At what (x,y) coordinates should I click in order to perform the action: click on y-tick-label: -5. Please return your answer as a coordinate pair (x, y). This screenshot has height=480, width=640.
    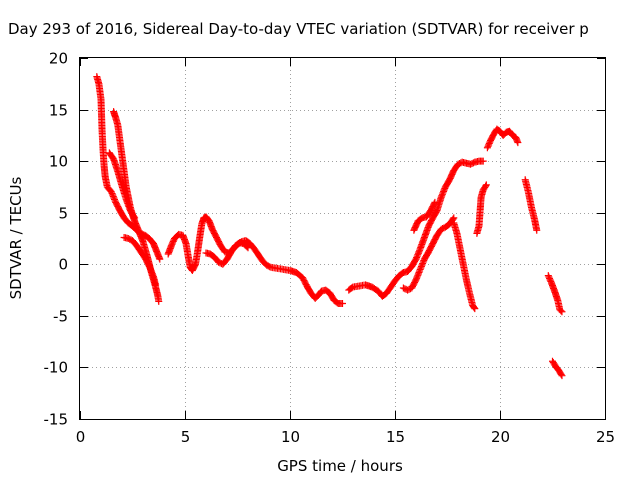
    Looking at the image, I should click on (60, 317).